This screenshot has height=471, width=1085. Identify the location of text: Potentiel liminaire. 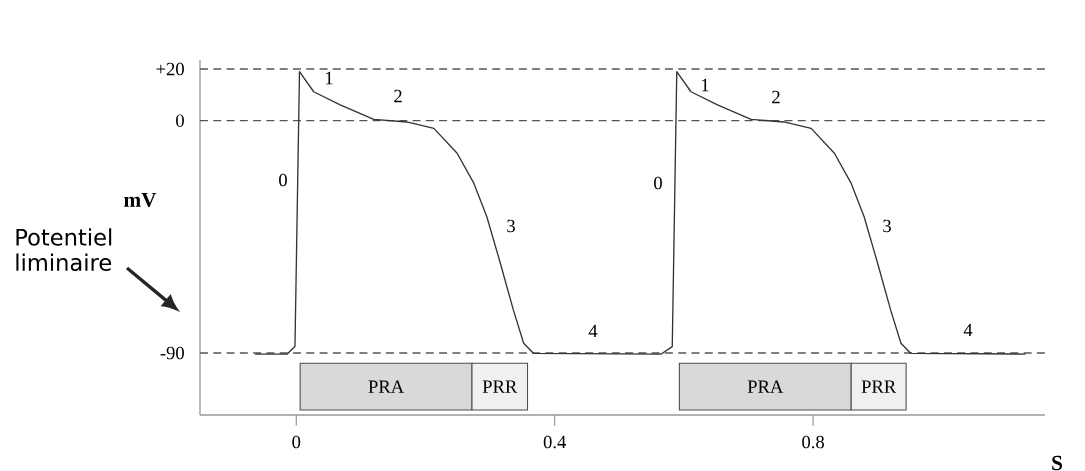
(64, 249).